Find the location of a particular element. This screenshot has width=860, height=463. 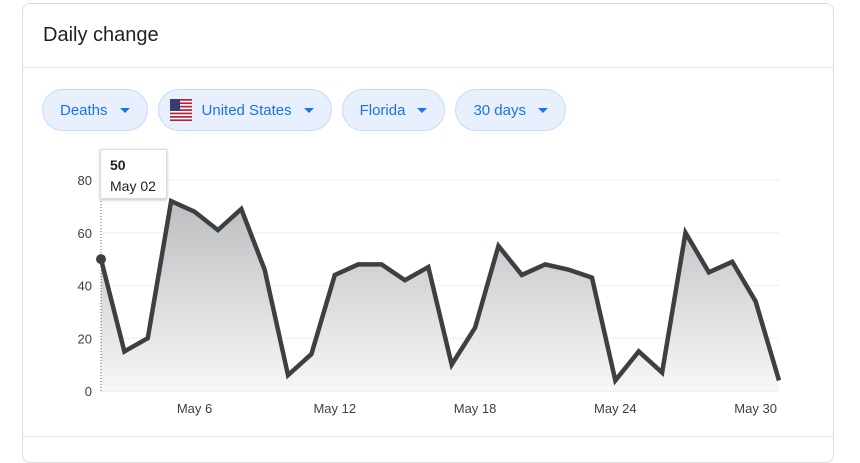

y-tick-label: 60 is located at coordinates (85, 233).